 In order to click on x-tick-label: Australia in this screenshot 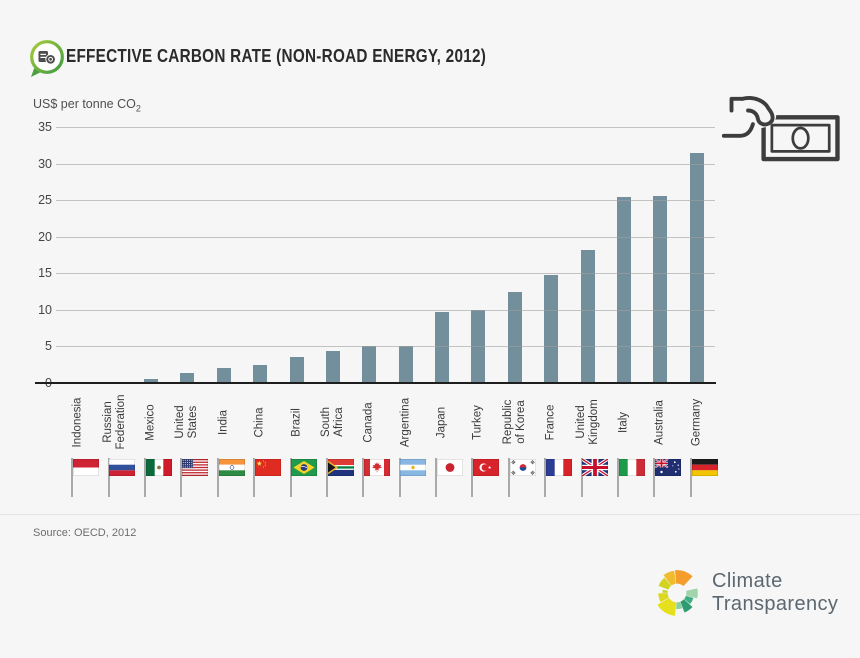, I will do `click(659, 422)`.